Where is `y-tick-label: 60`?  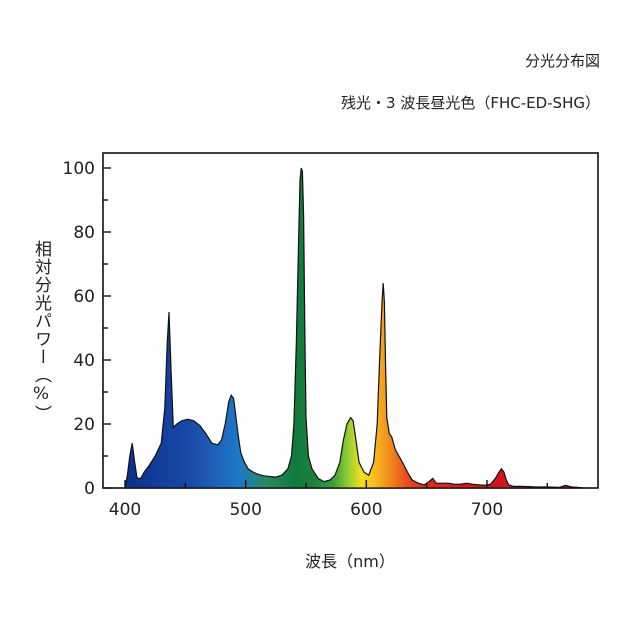
y-tick-label: 60 is located at coordinates (84, 297).